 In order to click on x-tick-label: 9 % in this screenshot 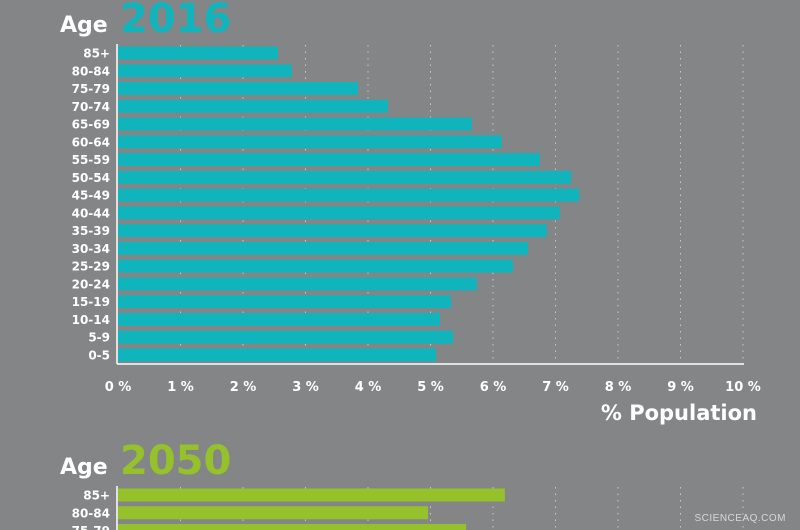, I will do `click(680, 387)`.